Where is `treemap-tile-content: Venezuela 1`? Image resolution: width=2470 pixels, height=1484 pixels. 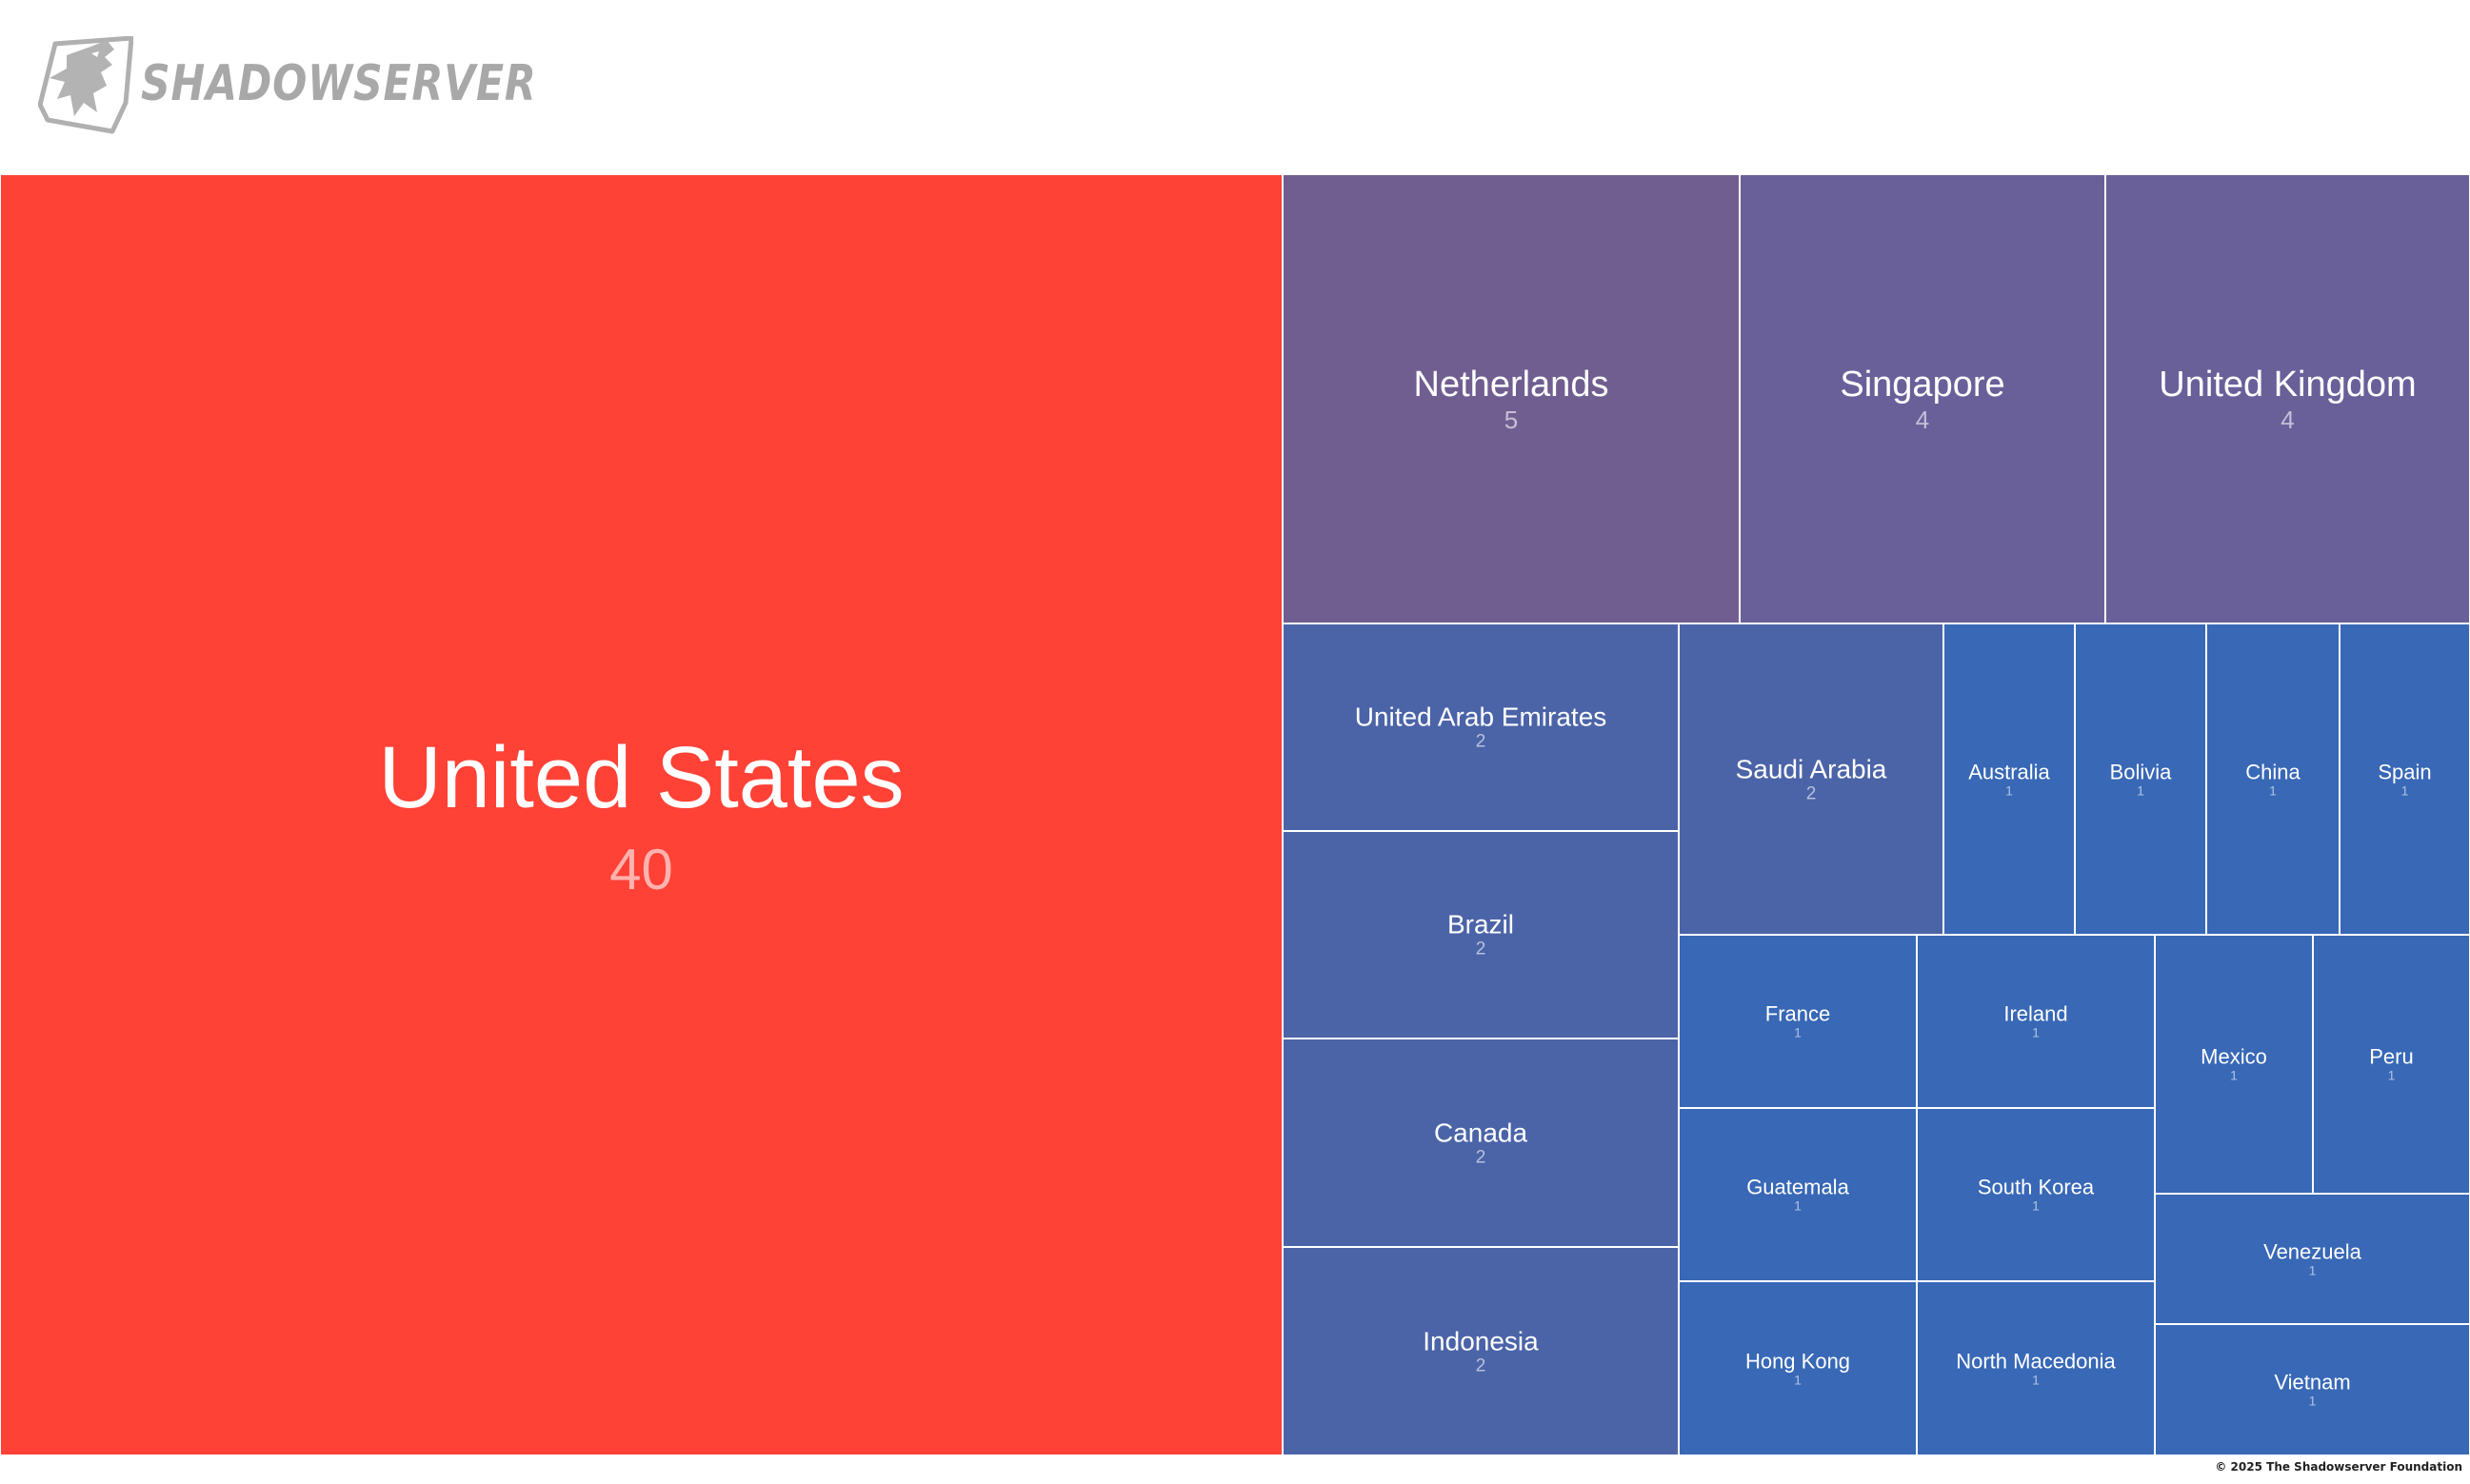
treemap-tile-content: Venezuela 1 is located at coordinates (2312, 1259).